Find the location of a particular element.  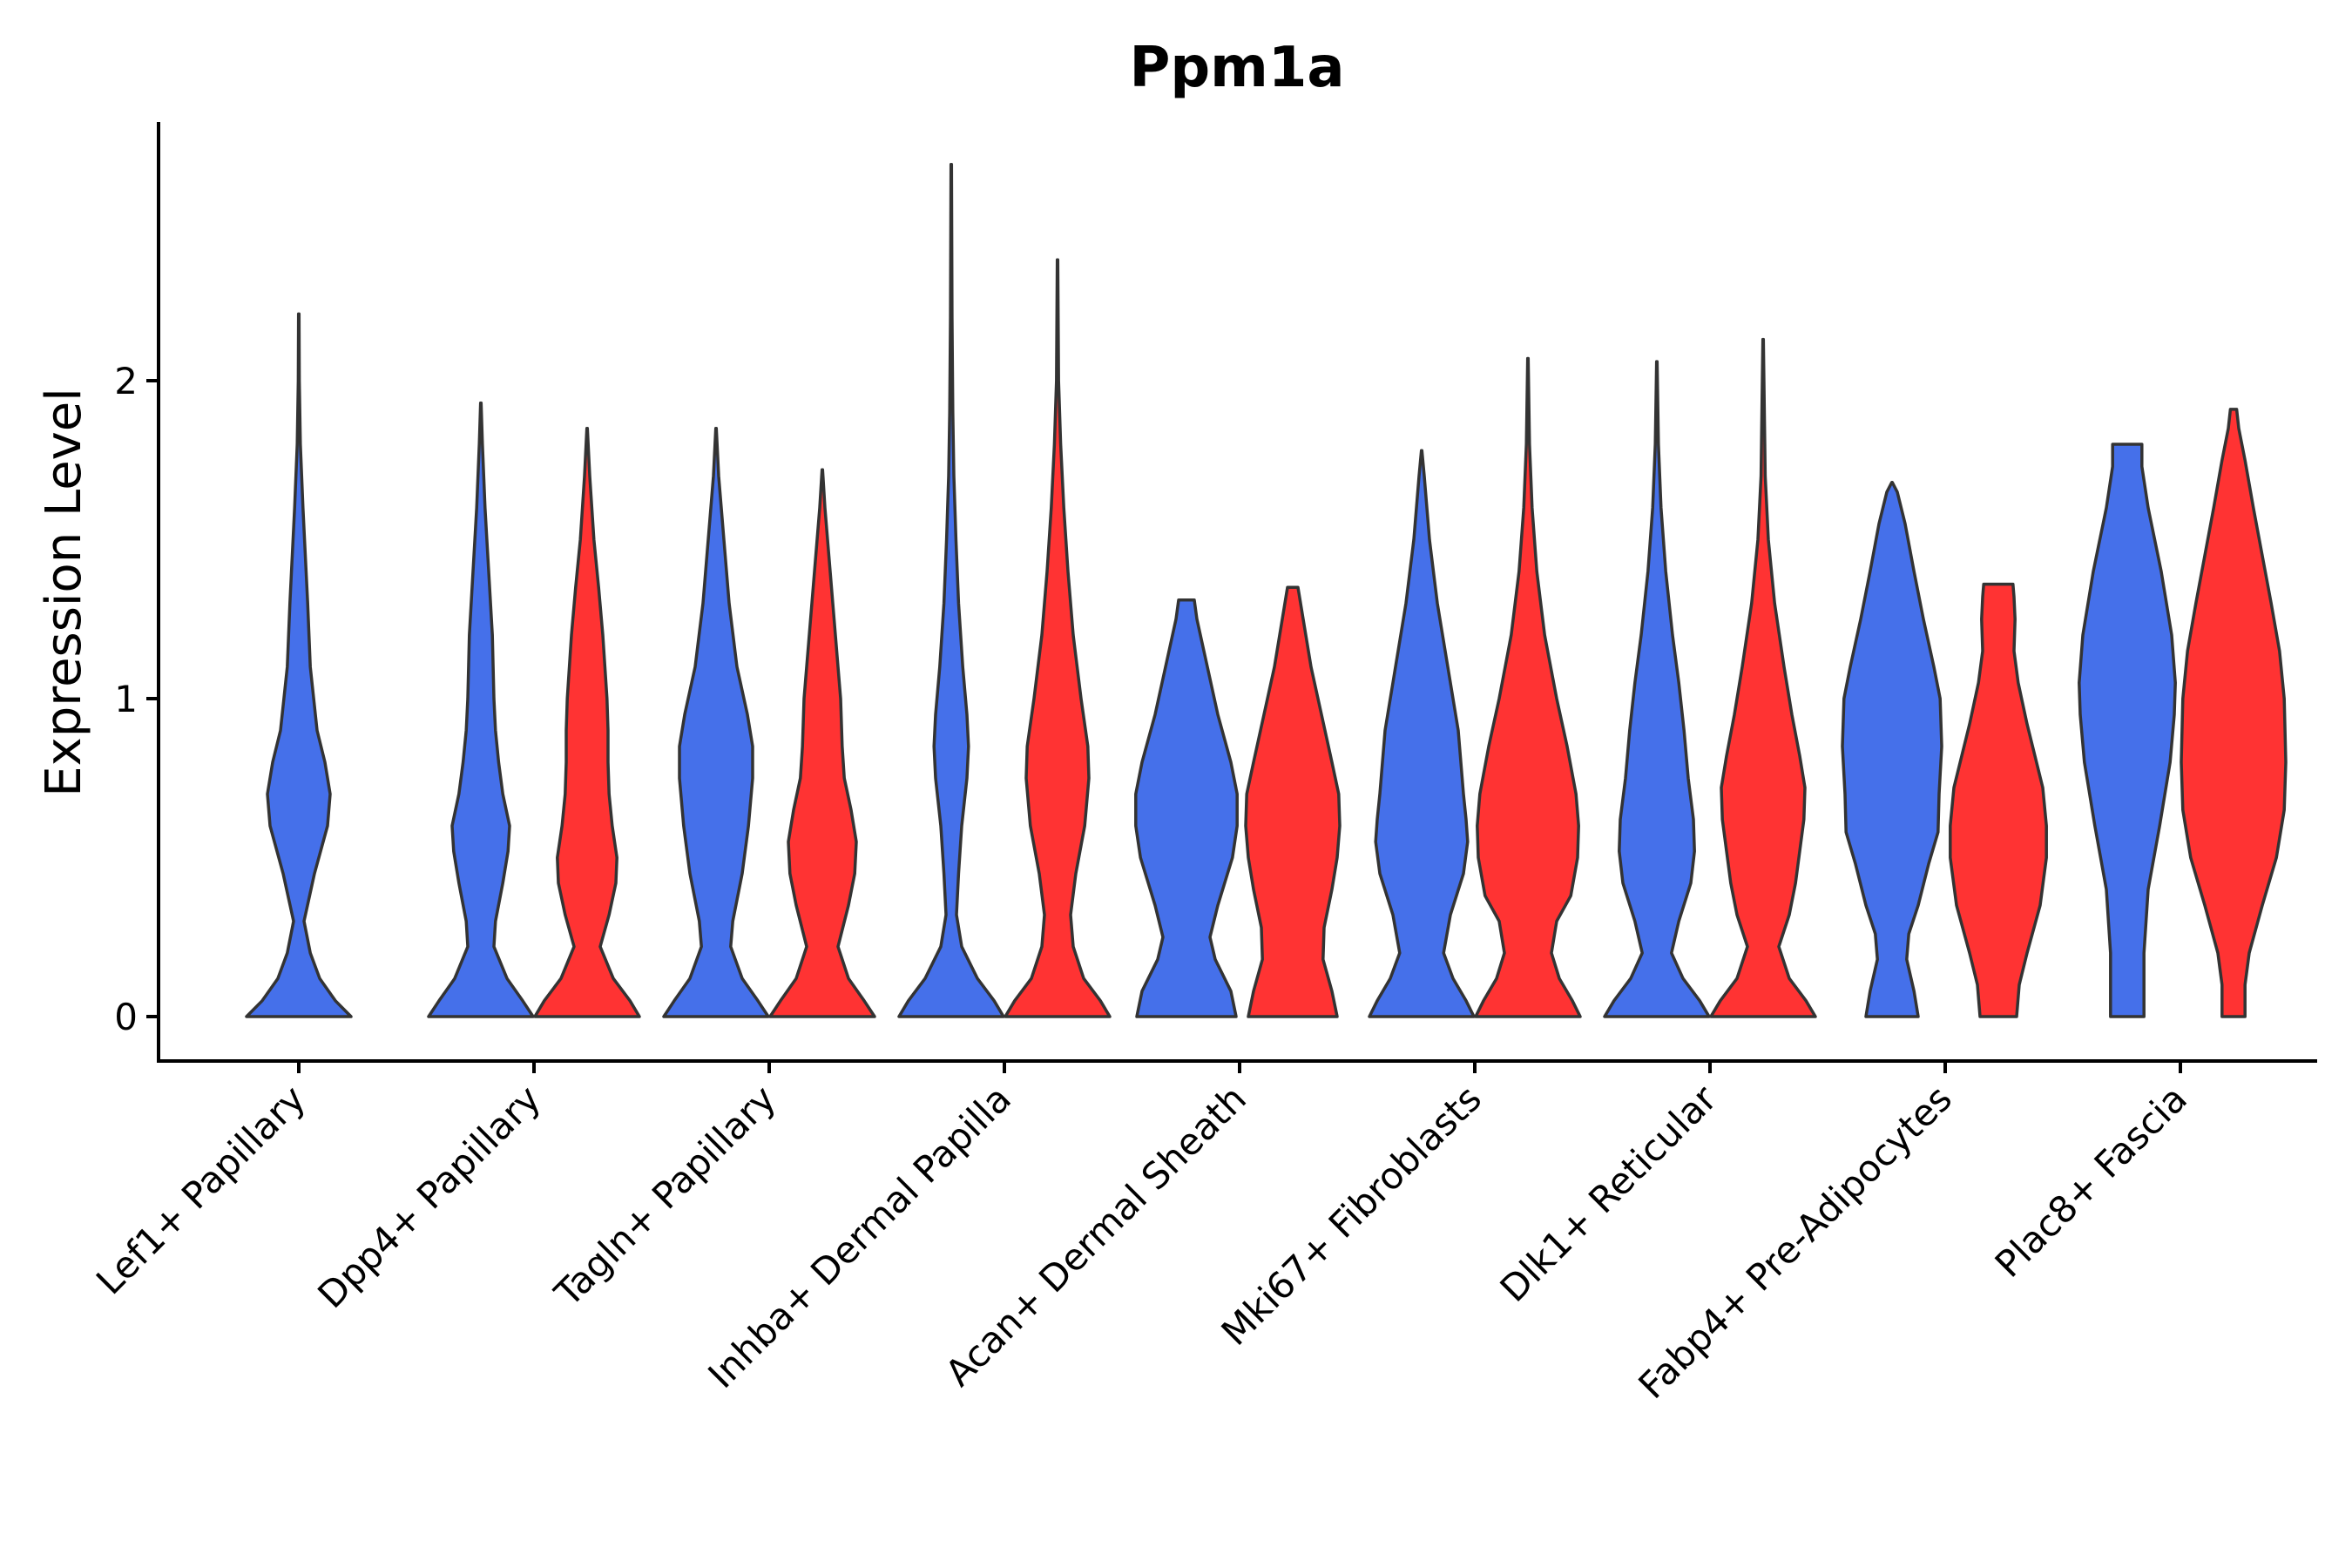

violin-mki67-fibroblasts-group2 is located at coordinates (1528, 687).